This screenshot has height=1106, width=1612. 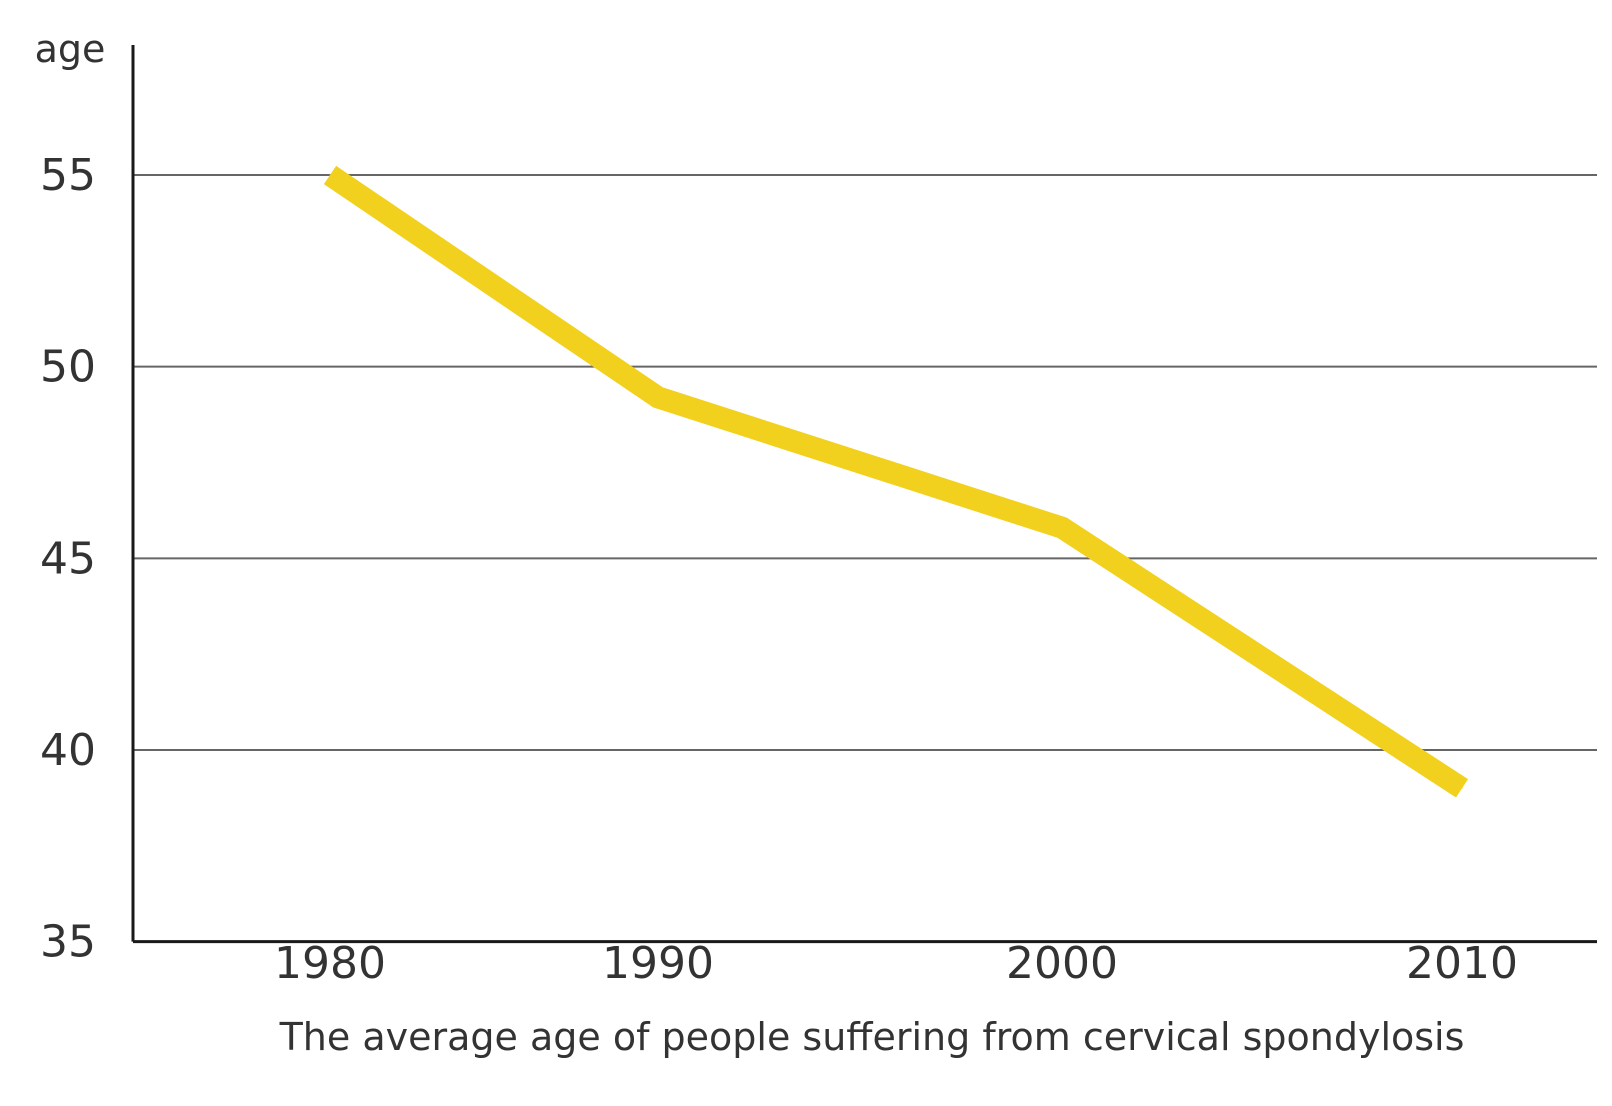 I want to click on x-tick-label: 2010, so click(x=1462, y=963).